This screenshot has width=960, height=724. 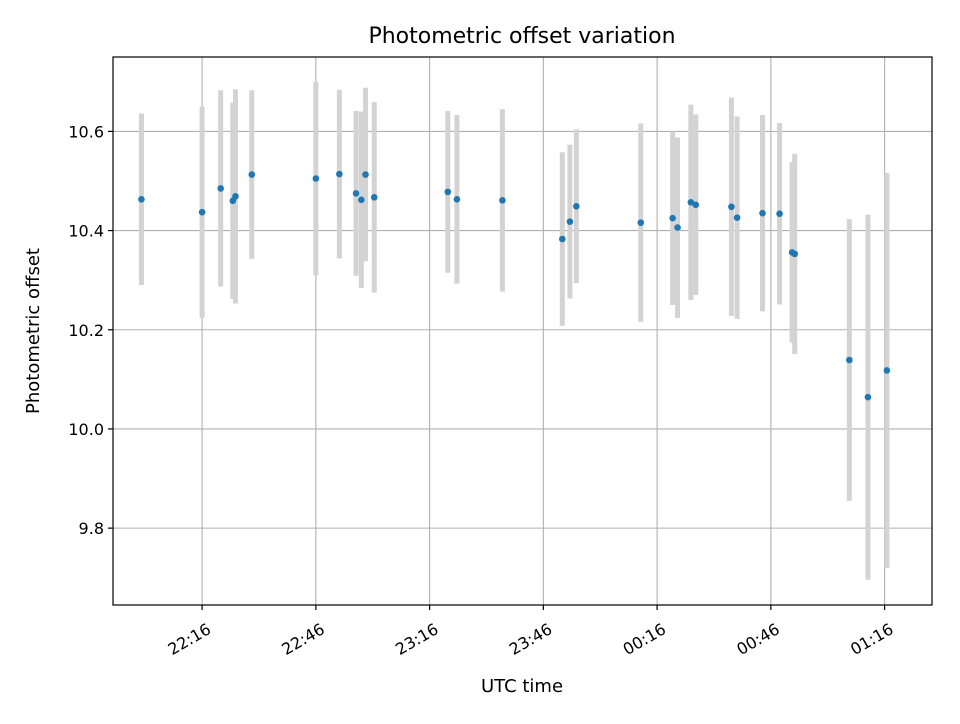 I want to click on x-axis-label: UTC time, so click(x=522, y=686).